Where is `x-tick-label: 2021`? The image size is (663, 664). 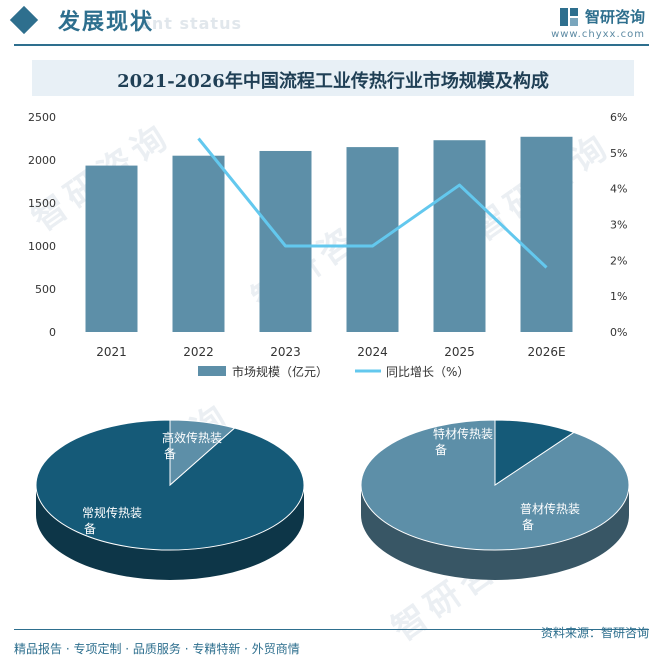
x-tick-label: 2021 is located at coordinates (111, 352).